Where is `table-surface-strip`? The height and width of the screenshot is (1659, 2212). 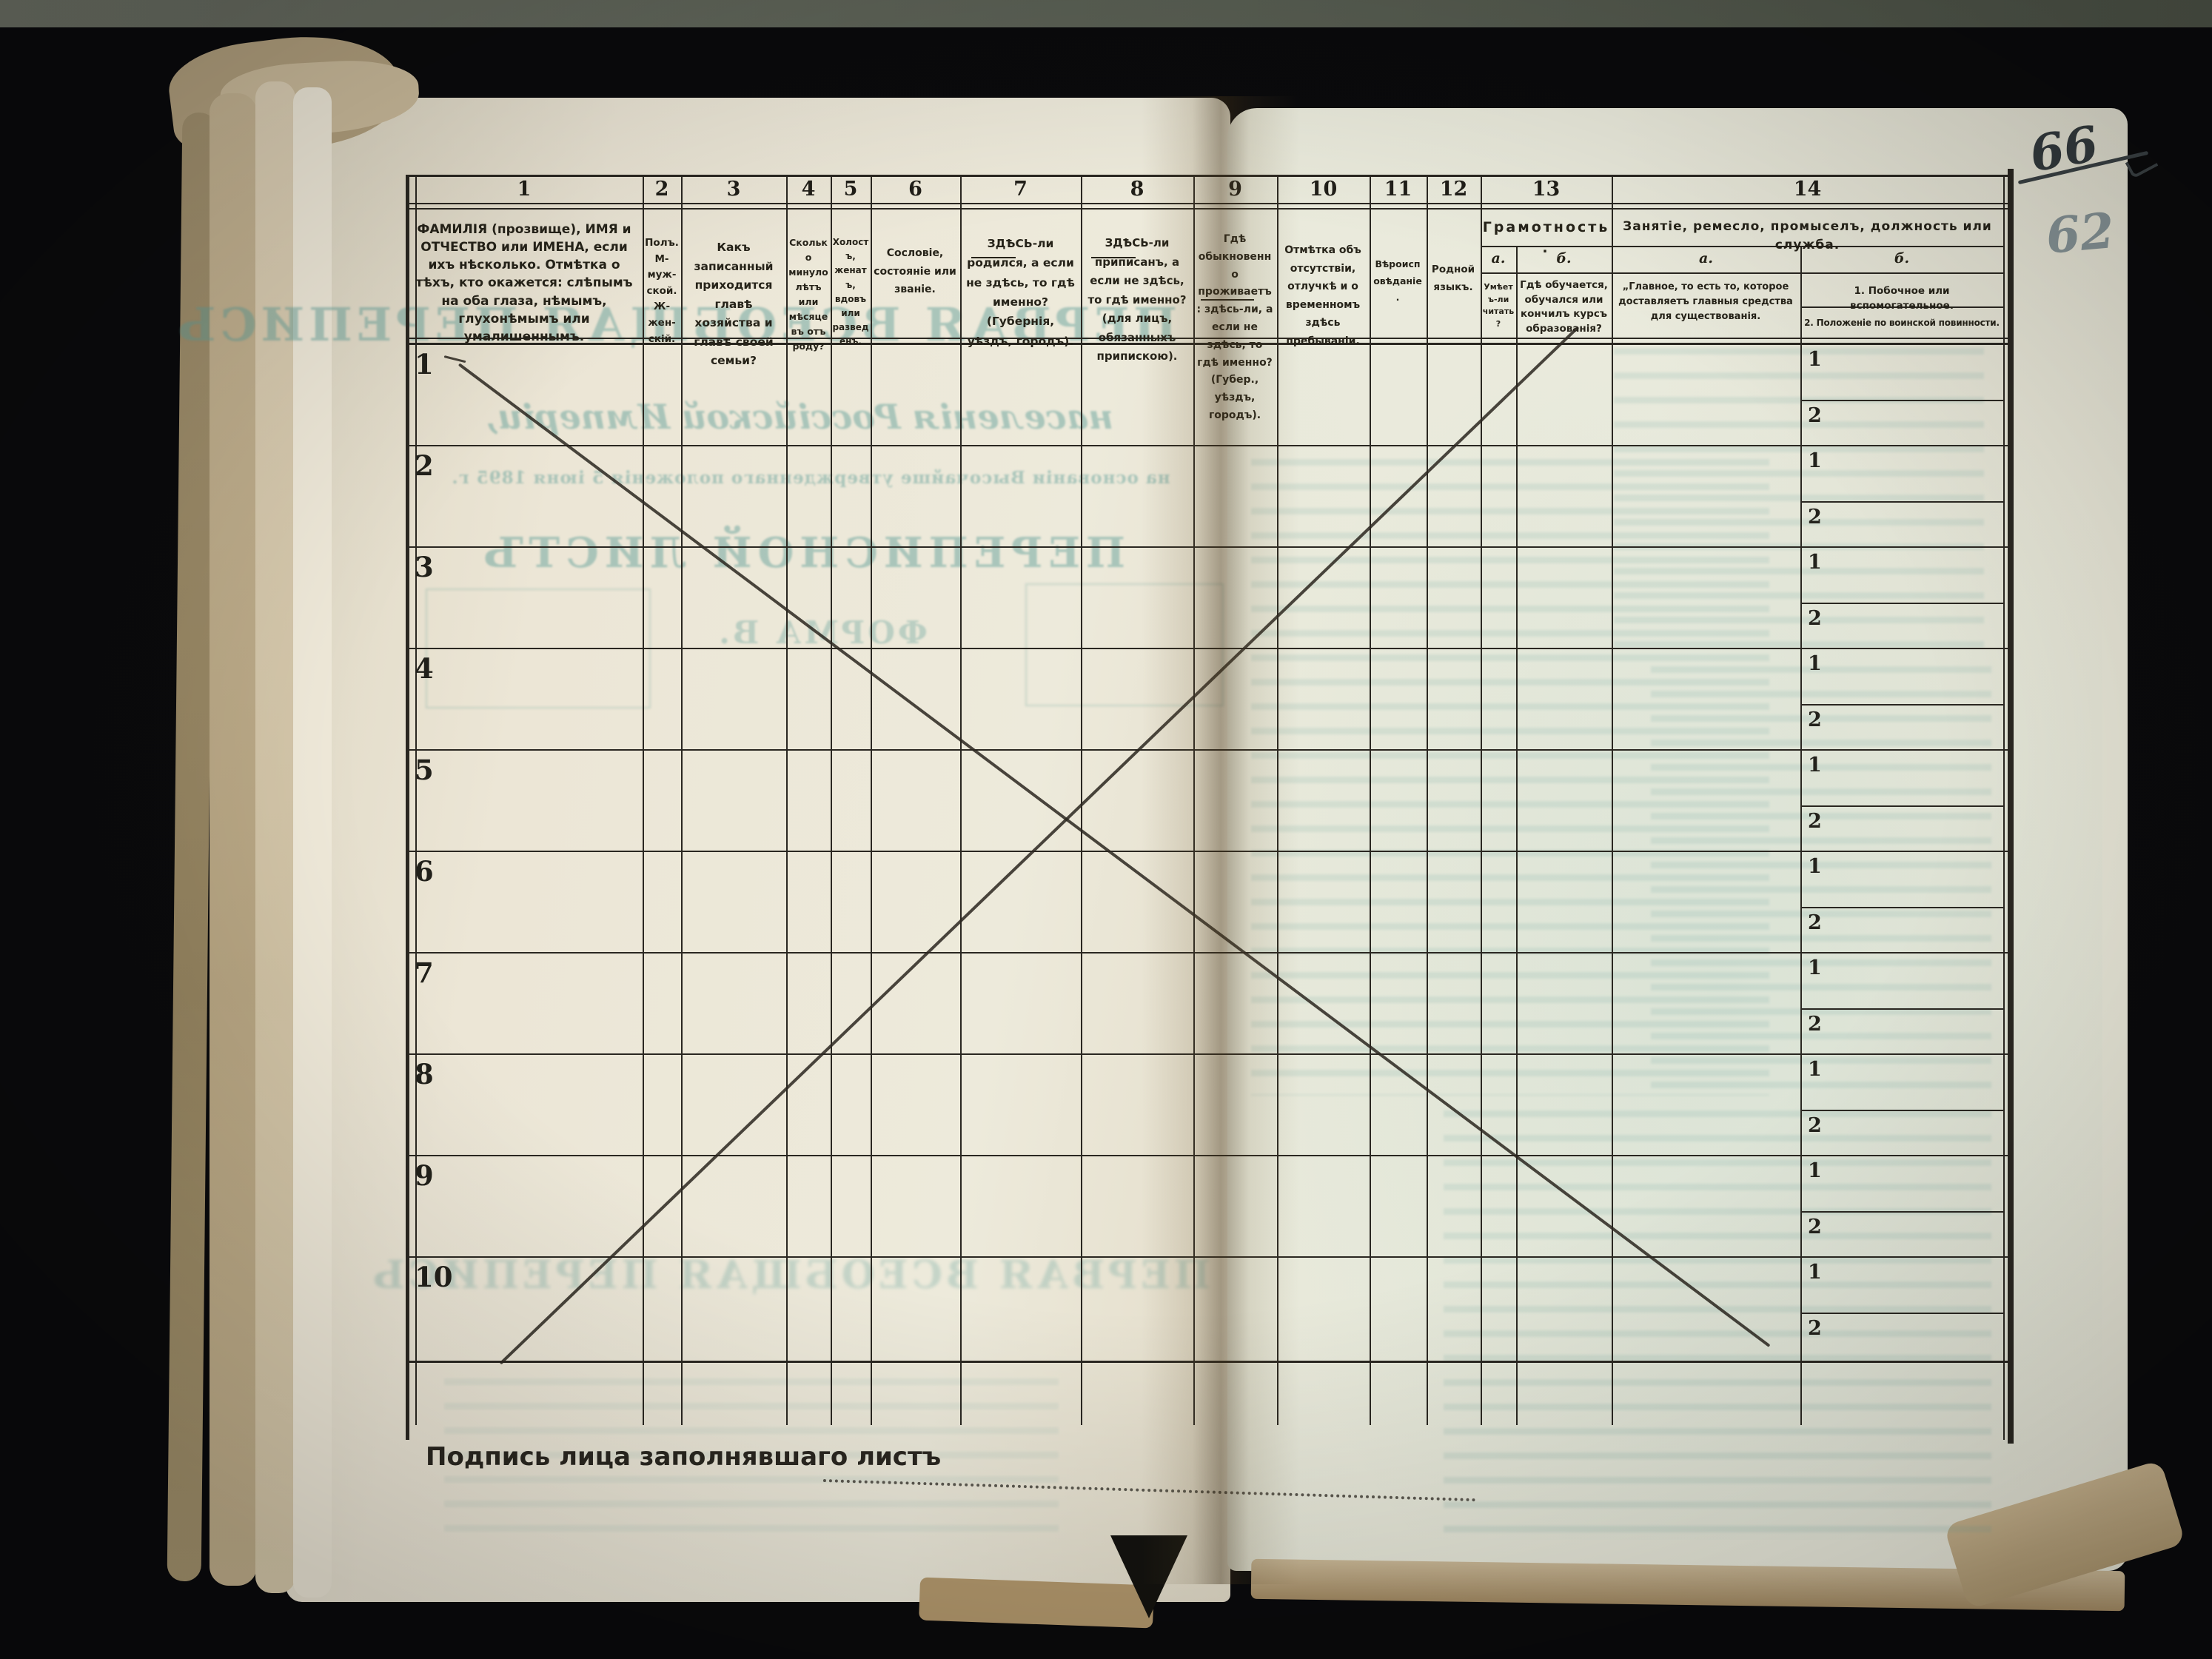
table-surface-strip is located at coordinates (1106, 13).